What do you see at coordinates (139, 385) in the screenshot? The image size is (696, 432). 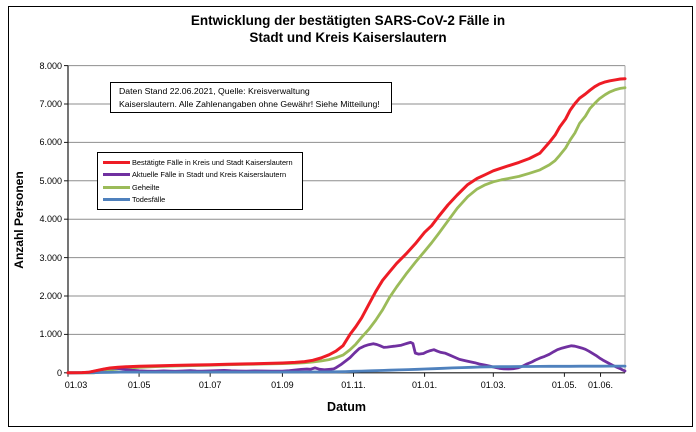 I see `x-tick-label-01.05: 01.05` at bounding box center [139, 385].